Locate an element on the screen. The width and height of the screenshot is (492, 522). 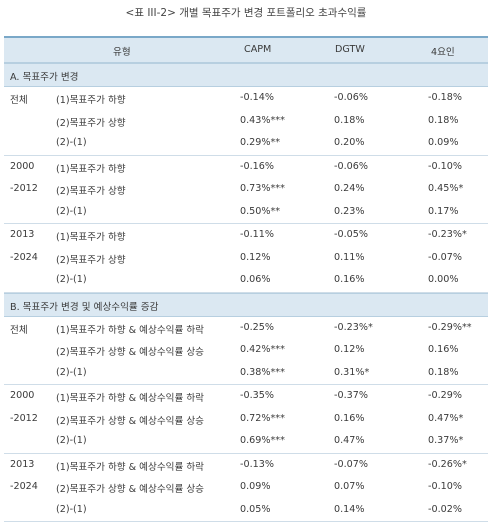
section-header: B. 목표주가 변경 및 예상수익률 증감 is located at coordinates (246, 305).